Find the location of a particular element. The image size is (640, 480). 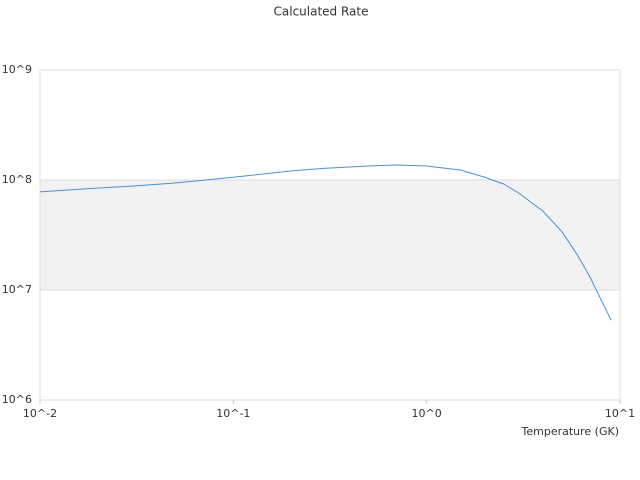

y-tick-label: 10^7 is located at coordinates (17, 289).